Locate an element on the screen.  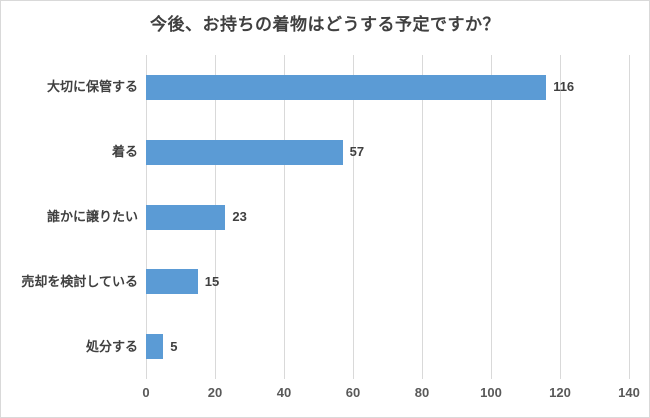
x-axis-tick-label: 140 is located at coordinates (629, 392).